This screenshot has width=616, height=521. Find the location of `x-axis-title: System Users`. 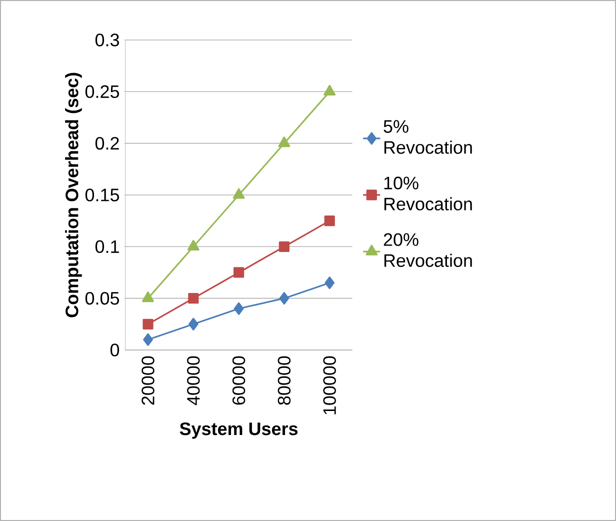

x-axis-title: System Users is located at coordinates (239, 430).